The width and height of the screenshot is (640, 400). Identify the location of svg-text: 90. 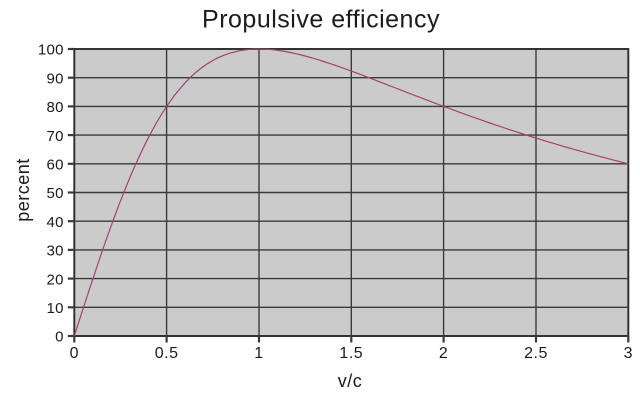
(55, 78).